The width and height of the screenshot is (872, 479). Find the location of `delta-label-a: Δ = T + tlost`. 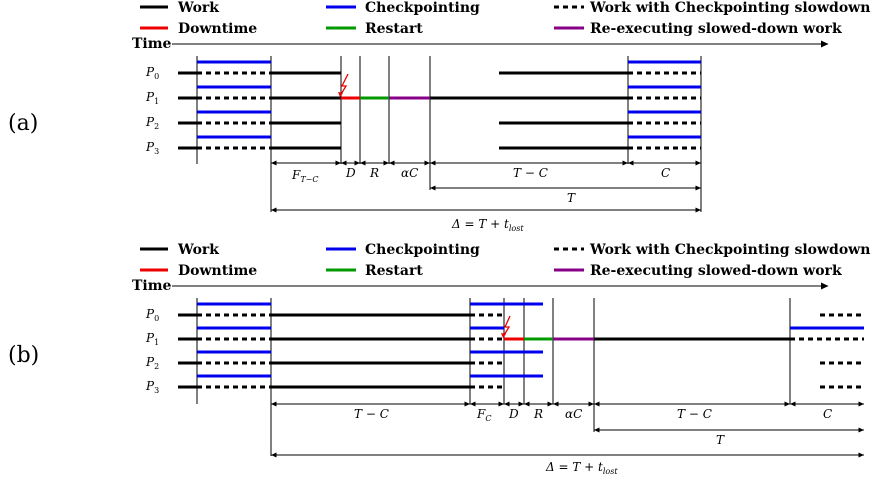

delta-label-a: Δ = T + tlost is located at coordinates (487, 225).